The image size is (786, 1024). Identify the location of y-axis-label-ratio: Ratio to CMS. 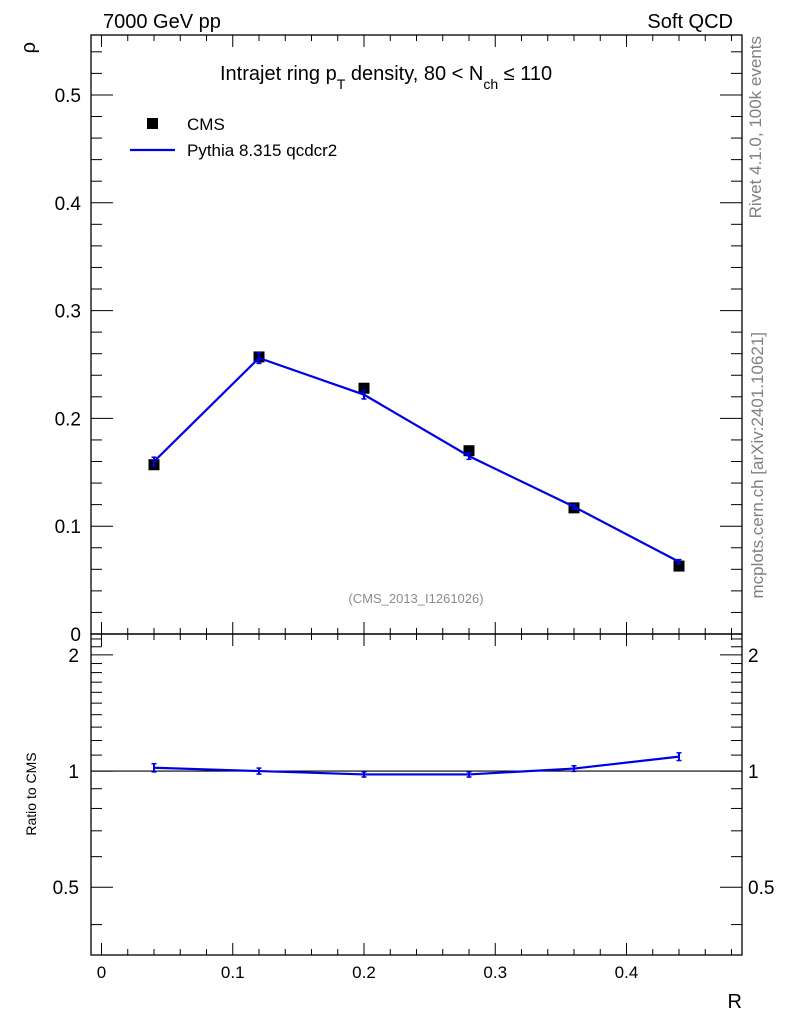
(31, 793).